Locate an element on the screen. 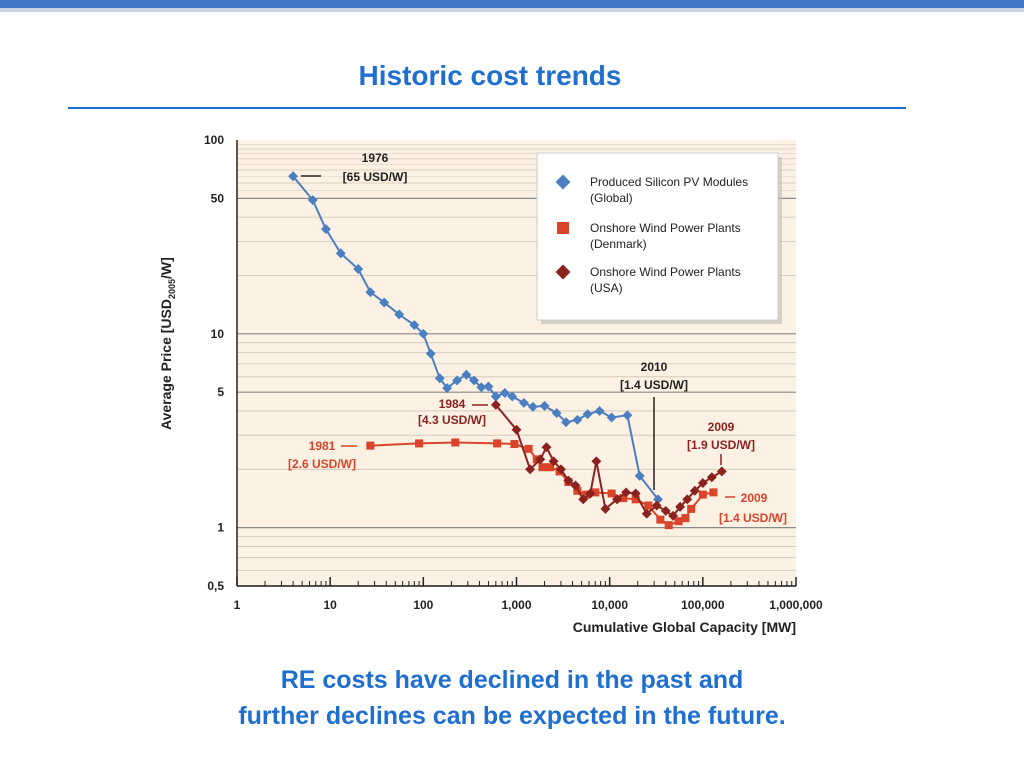 This screenshot has height=768, width=1024. annotation-1976: 1976 [65 USD/W] is located at coordinates (354, 167).